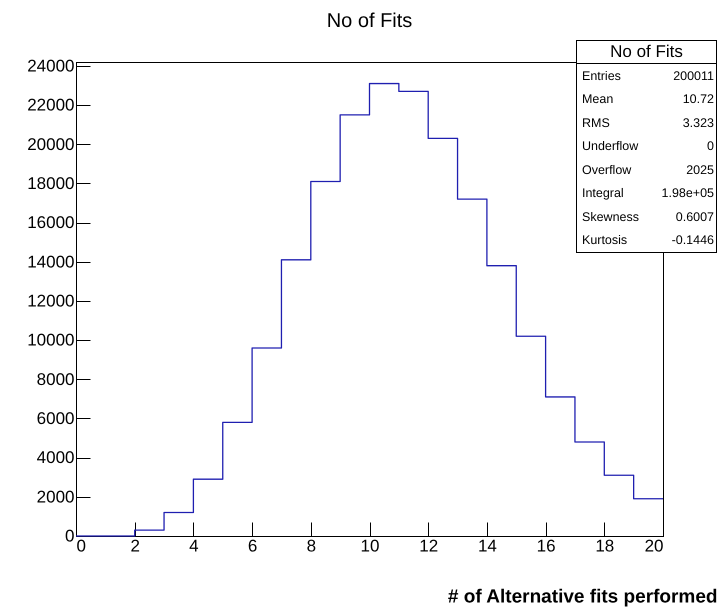 This screenshot has width=717, height=610. I want to click on y-tick-label: 18000, so click(50, 183).